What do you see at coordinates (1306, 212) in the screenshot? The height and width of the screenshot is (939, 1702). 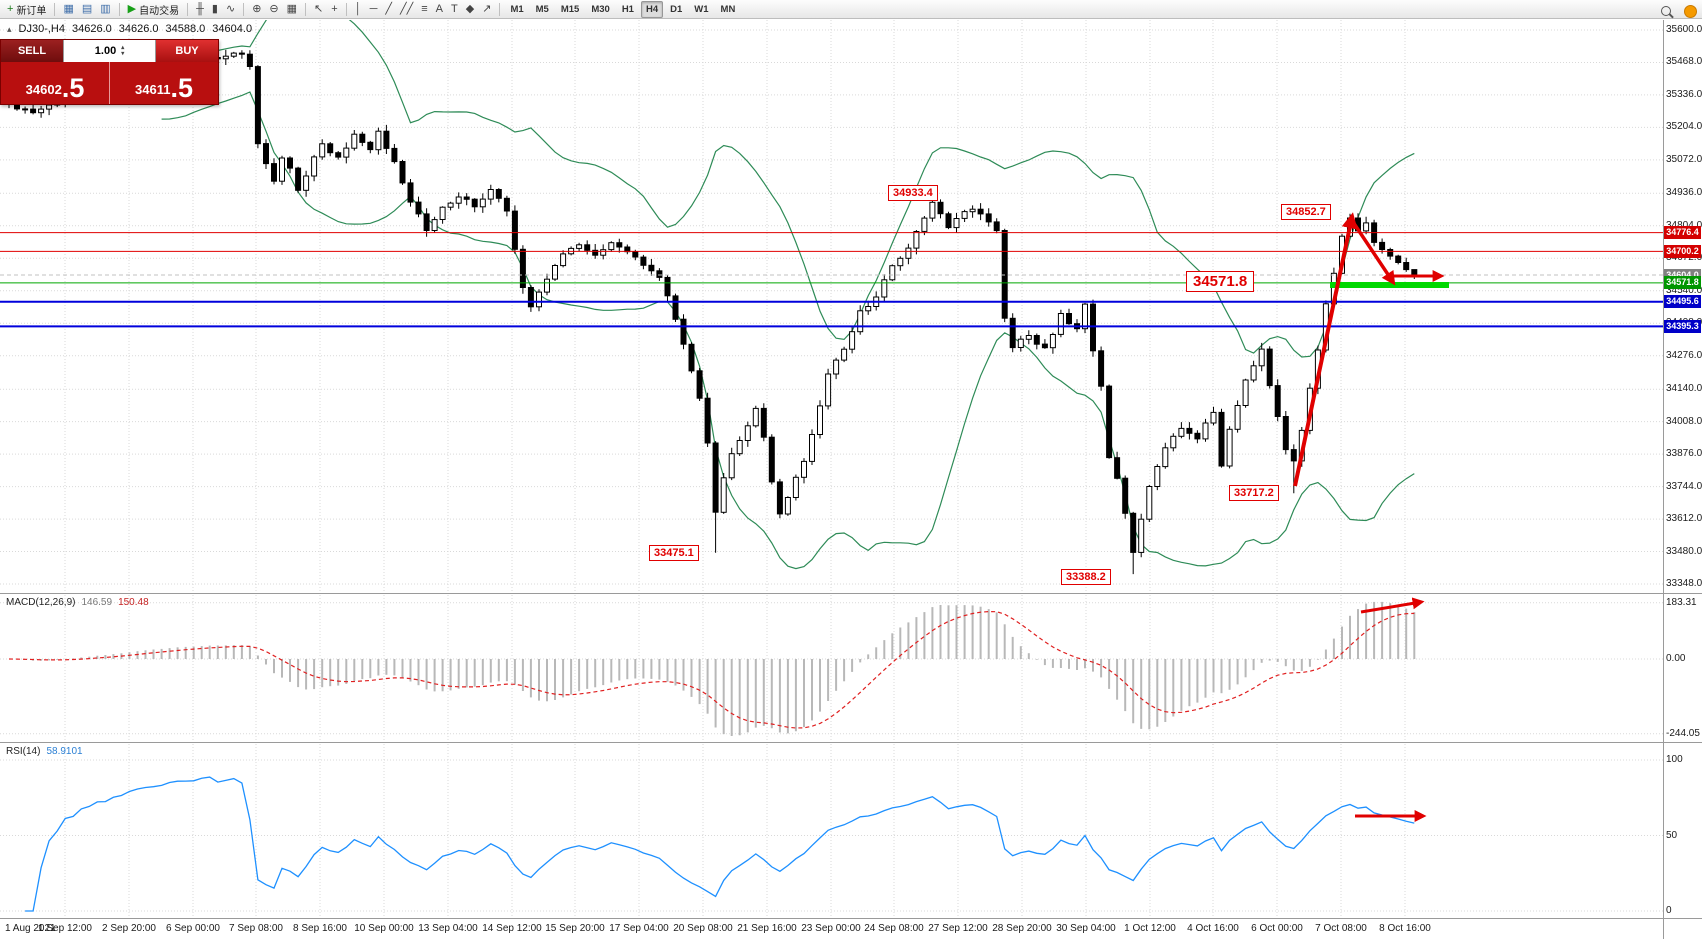 I see `price-annotation: 34852.7` at bounding box center [1306, 212].